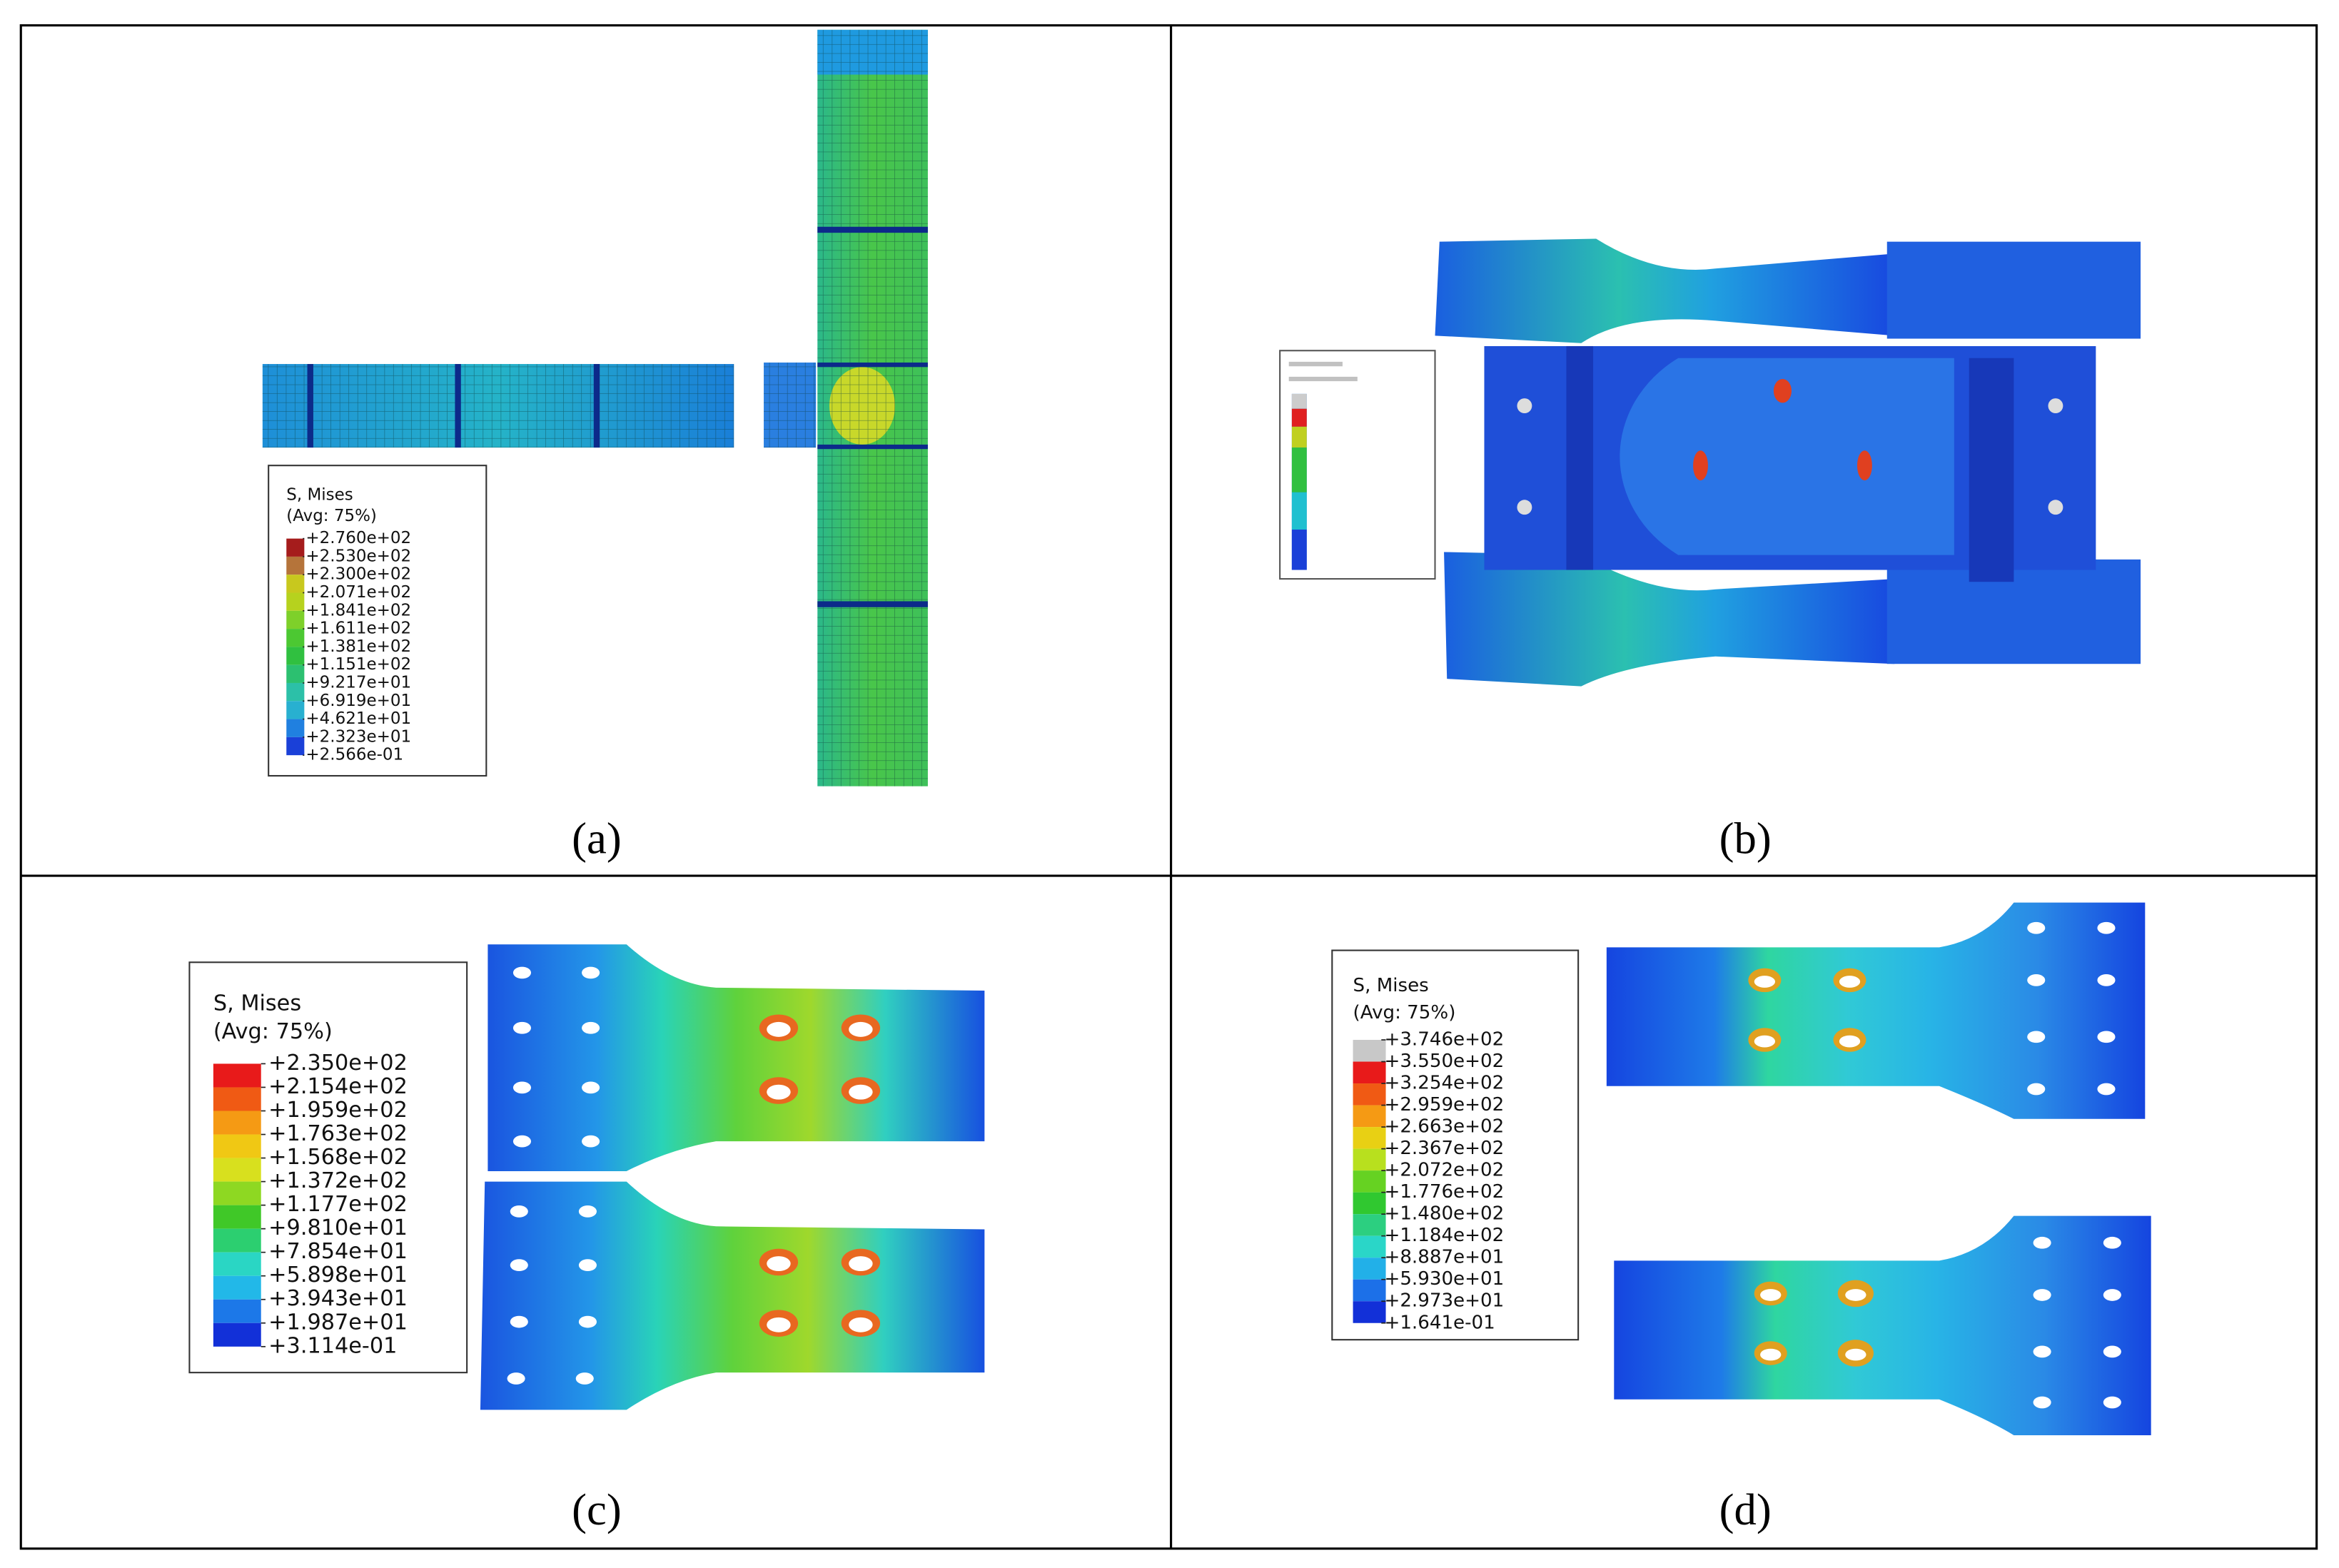 Image resolution: width=2339 pixels, height=1568 pixels. What do you see at coordinates (338, 1298) in the screenshot?
I see `legend-value: +3.943e+01` at bounding box center [338, 1298].